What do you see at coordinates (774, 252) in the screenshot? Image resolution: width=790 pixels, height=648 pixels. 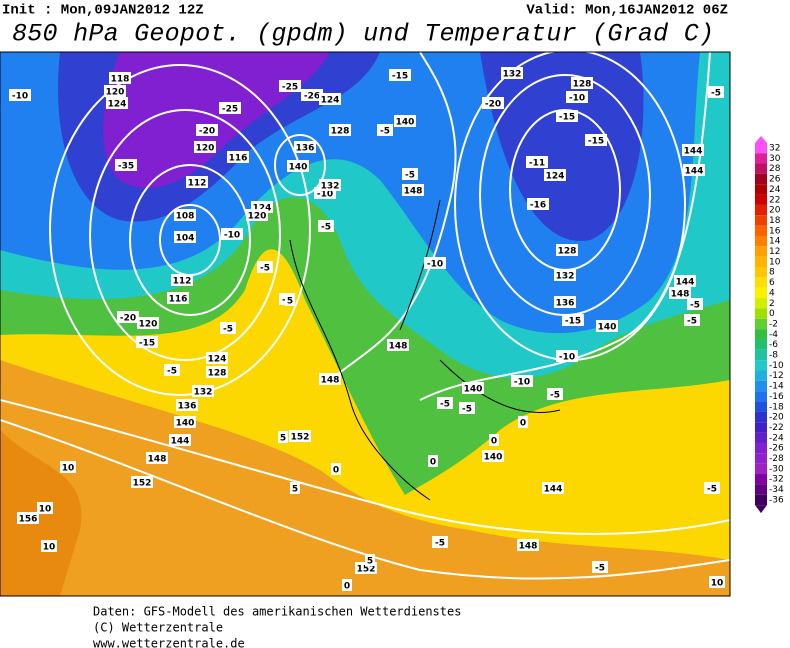 I see `legend-label: 12` at bounding box center [774, 252].